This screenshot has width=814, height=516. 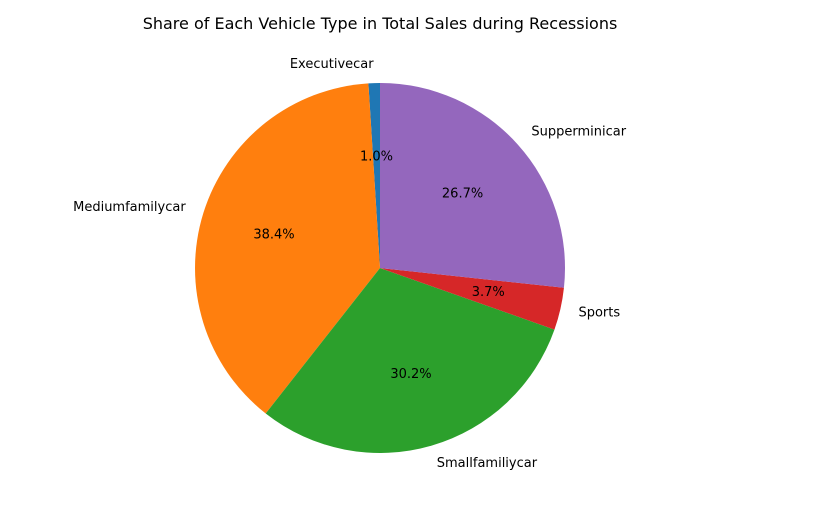 I want to click on pie-slice-mediumfamilycar, so click(x=287, y=248).